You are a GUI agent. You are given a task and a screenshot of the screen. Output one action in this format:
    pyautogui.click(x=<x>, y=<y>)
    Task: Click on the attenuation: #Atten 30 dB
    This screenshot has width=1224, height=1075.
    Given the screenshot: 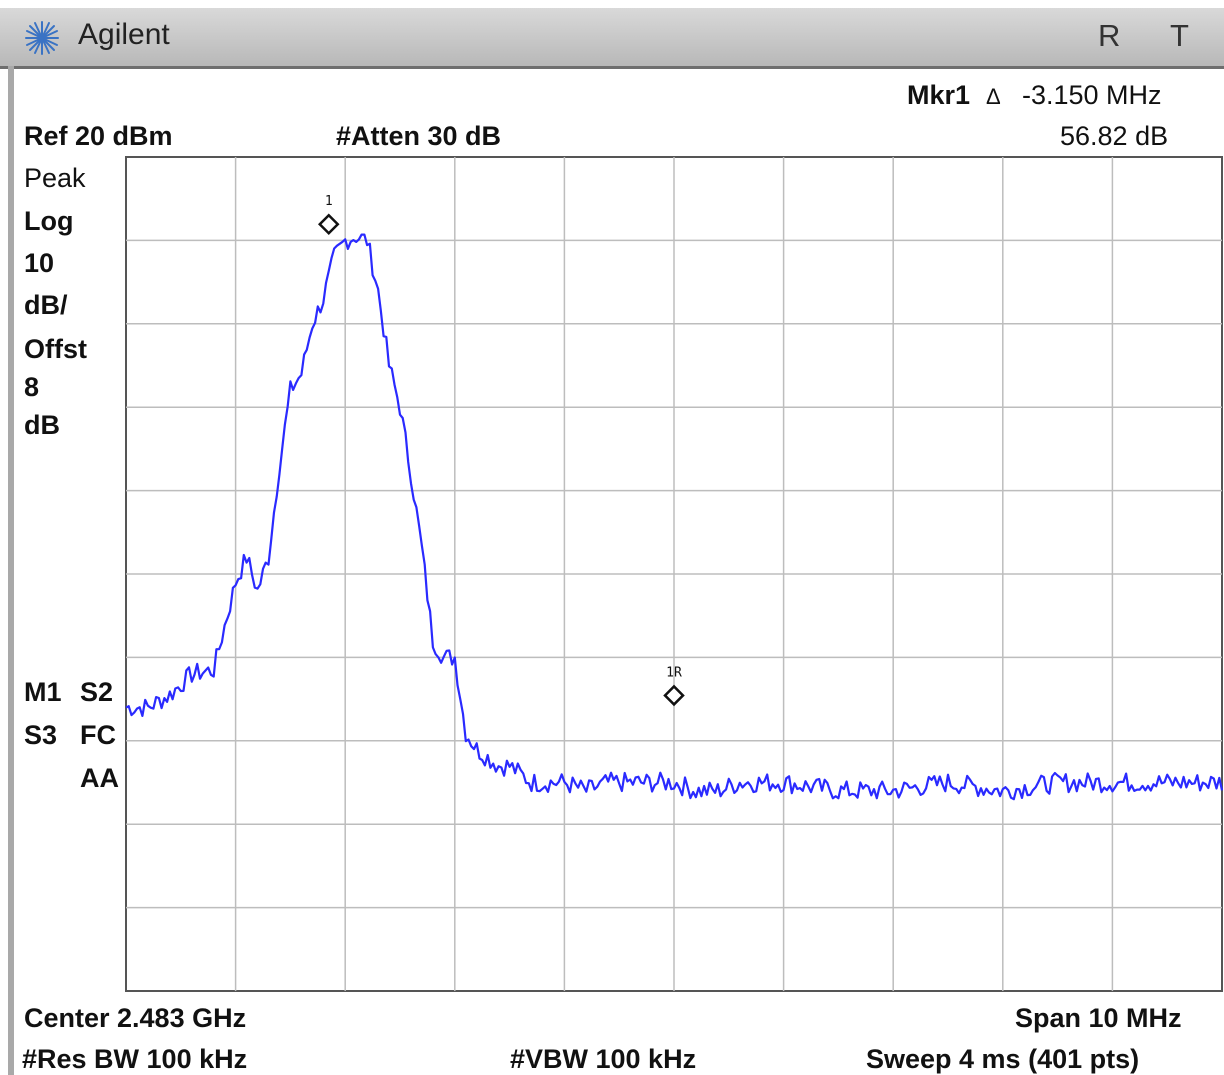 What is the action you would take?
    pyautogui.click(x=419, y=136)
    